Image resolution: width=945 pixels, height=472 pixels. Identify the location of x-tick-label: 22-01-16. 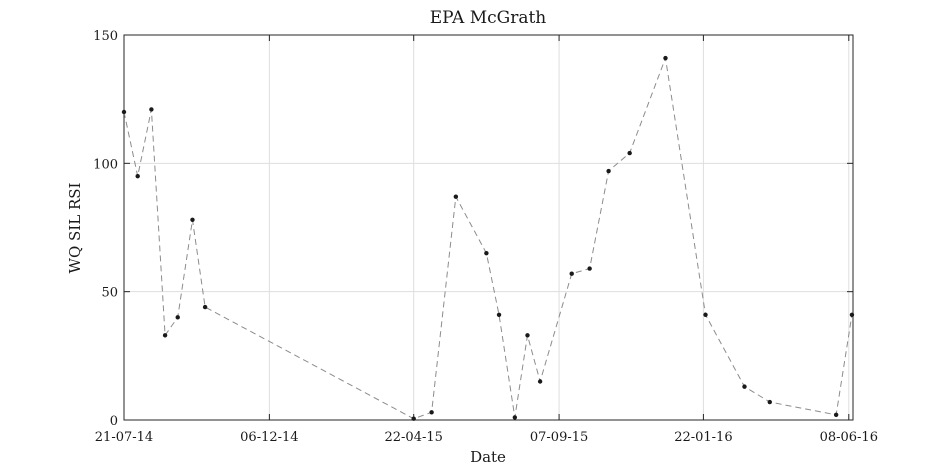
(703, 437).